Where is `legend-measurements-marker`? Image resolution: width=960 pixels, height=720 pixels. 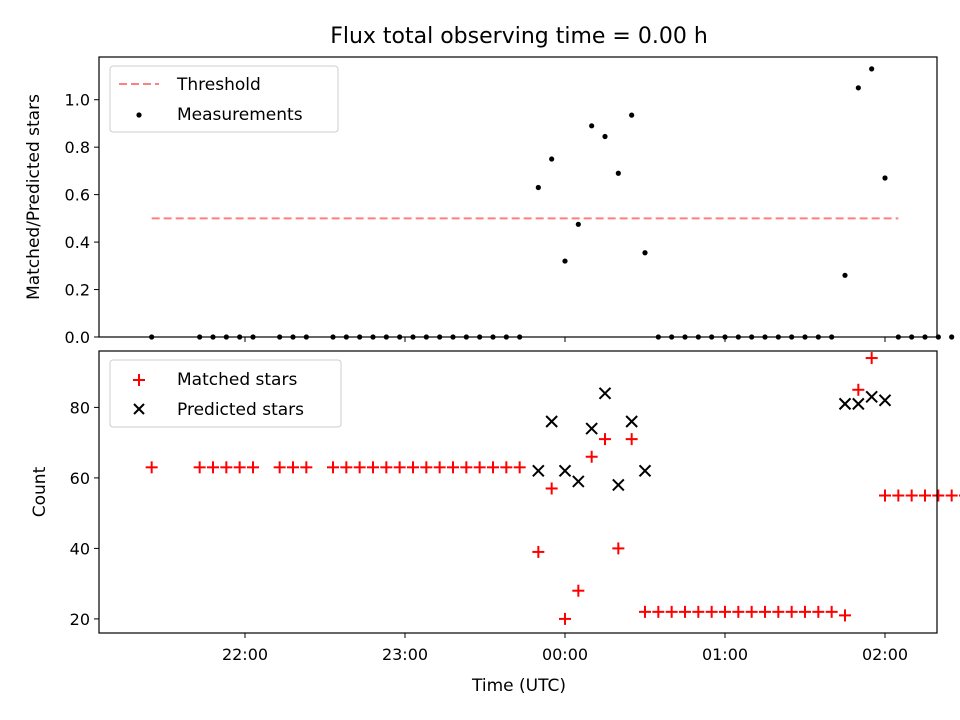 legend-measurements-marker is located at coordinates (139, 115).